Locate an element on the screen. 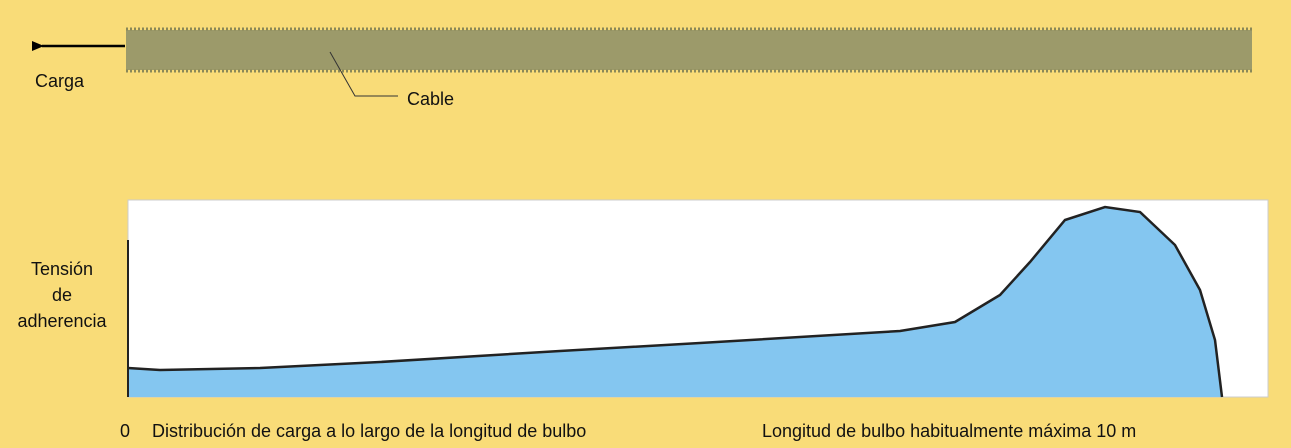  origin-label: 0 is located at coordinates (125, 431).